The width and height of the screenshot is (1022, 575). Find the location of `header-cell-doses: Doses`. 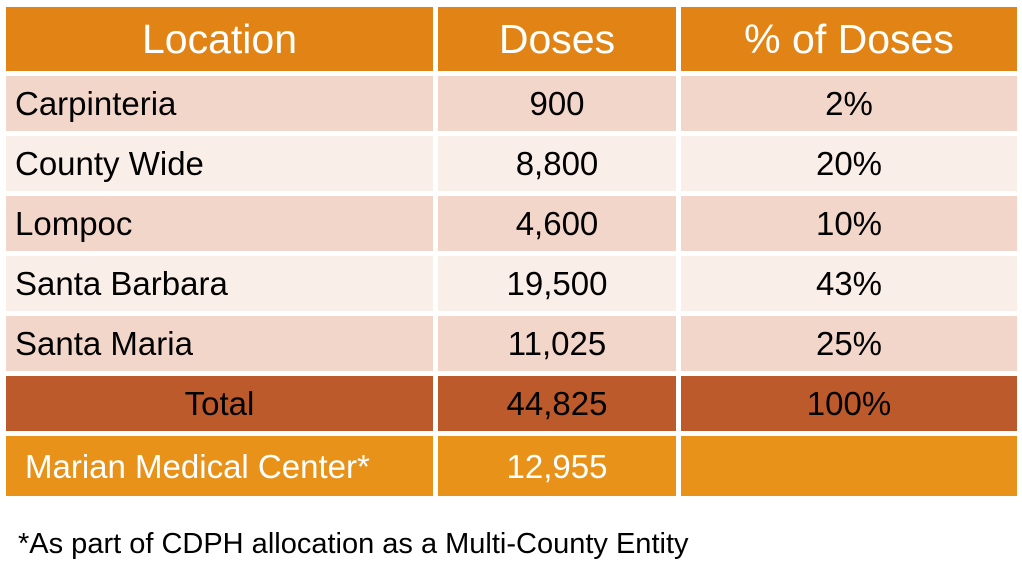

header-cell-doses: Doses is located at coordinates (557, 39).